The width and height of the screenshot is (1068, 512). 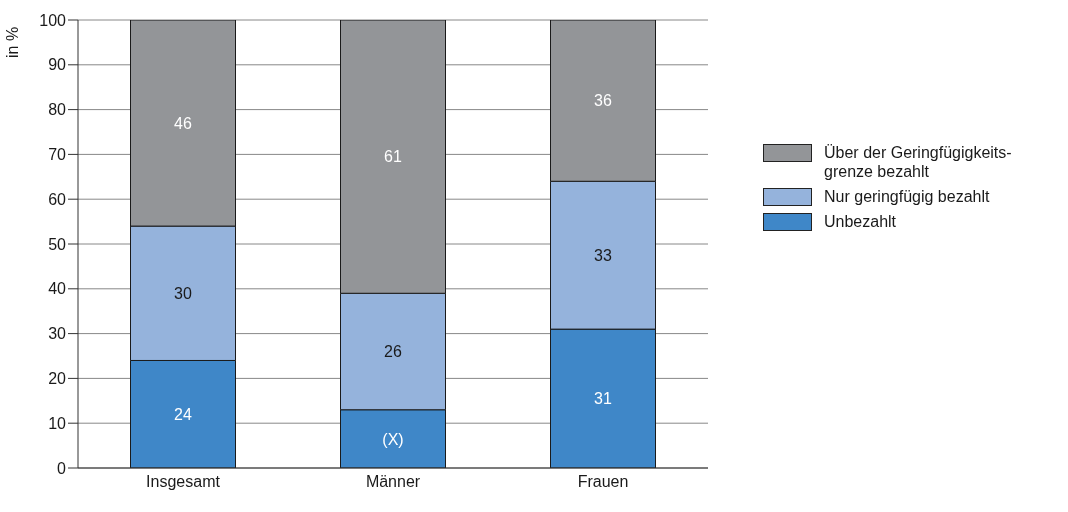 What do you see at coordinates (57, 155) in the screenshot?
I see `y-tick-label: 70` at bounding box center [57, 155].